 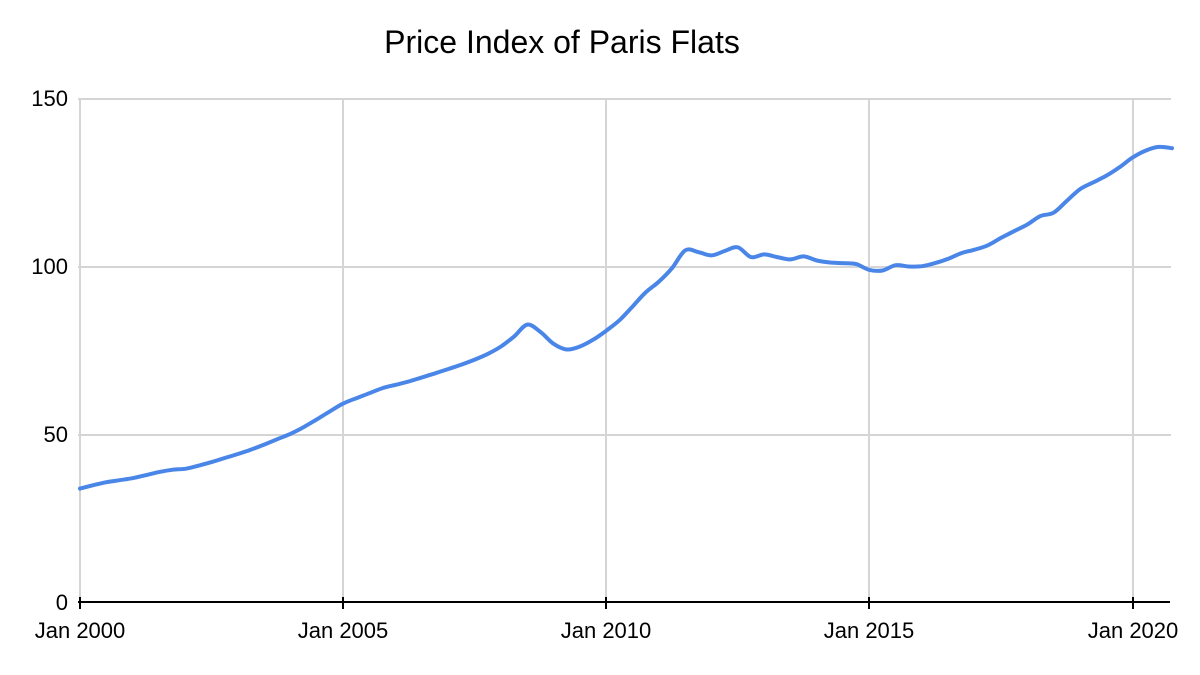 What do you see at coordinates (1133, 630) in the screenshot?
I see `x-axis-tick-label: Jan 2020` at bounding box center [1133, 630].